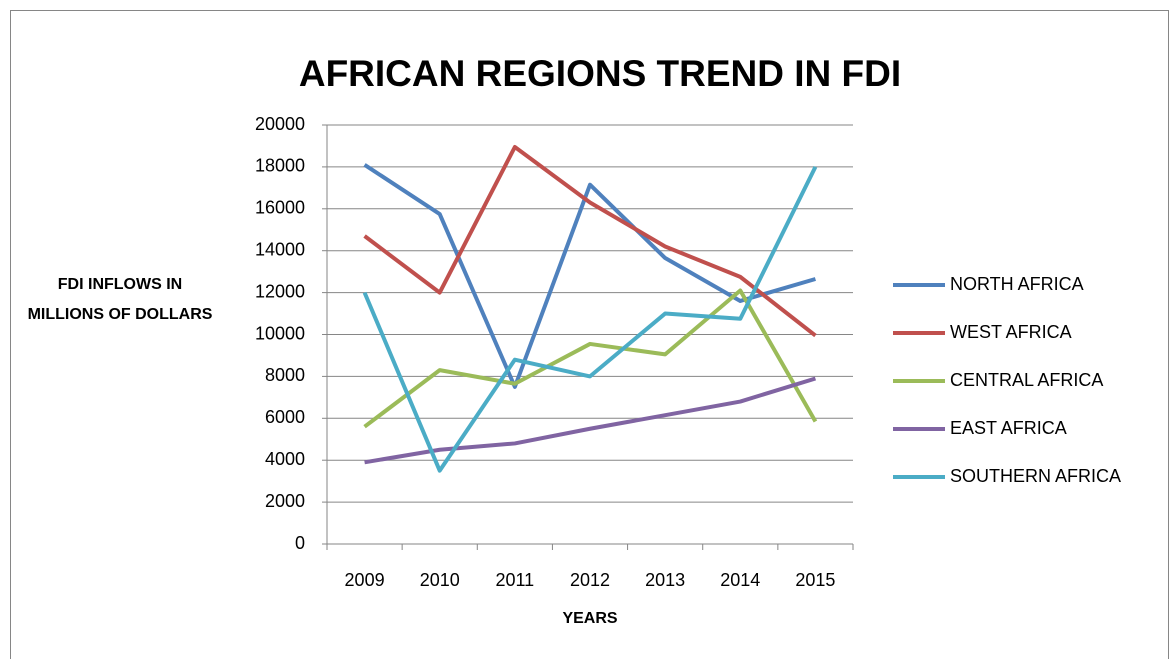 The height and width of the screenshot is (659, 1171). What do you see at coordinates (440, 580) in the screenshot?
I see `x-tick-label: 2010` at bounding box center [440, 580].